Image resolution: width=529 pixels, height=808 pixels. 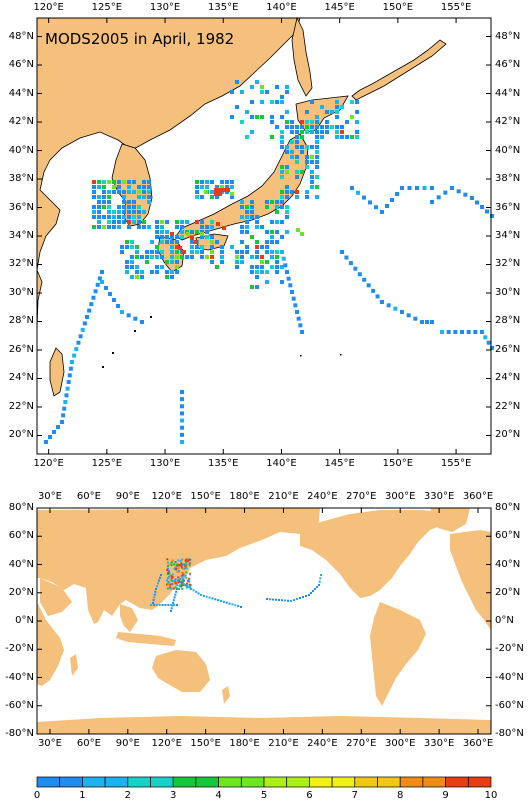 I want to click on south-america, so click(x=398, y=654).